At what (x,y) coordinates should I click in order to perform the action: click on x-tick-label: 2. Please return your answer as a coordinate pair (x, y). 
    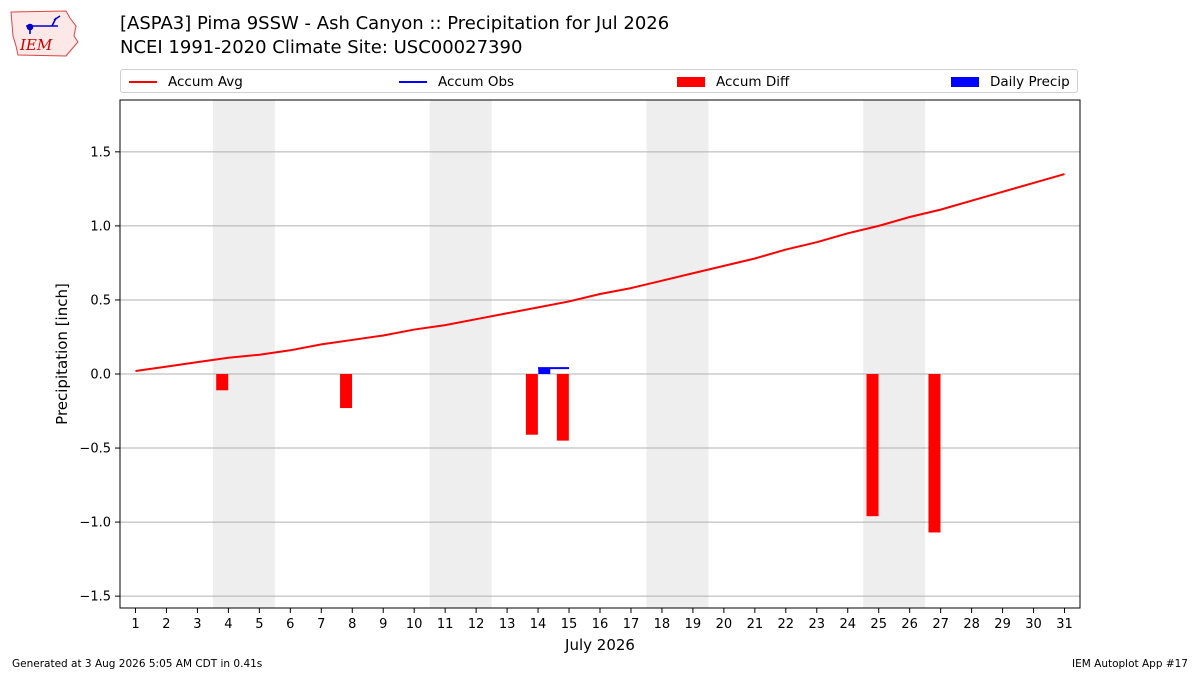
    Looking at the image, I should click on (166, 624).